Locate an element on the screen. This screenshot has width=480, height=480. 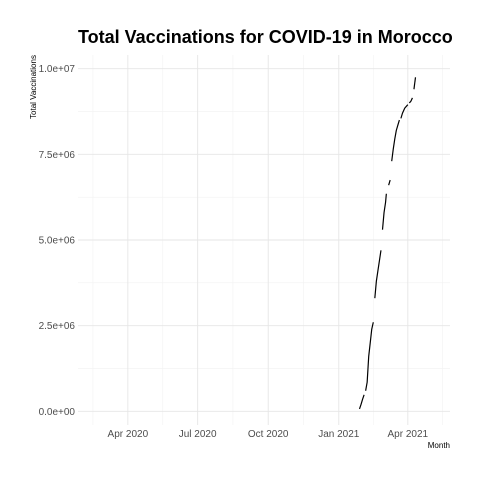
x-axis-ticks: Apr 2020 Jul 2020 Oct 2020 Jan 2021 Apr 2021 is located at coordinates (268, 434).